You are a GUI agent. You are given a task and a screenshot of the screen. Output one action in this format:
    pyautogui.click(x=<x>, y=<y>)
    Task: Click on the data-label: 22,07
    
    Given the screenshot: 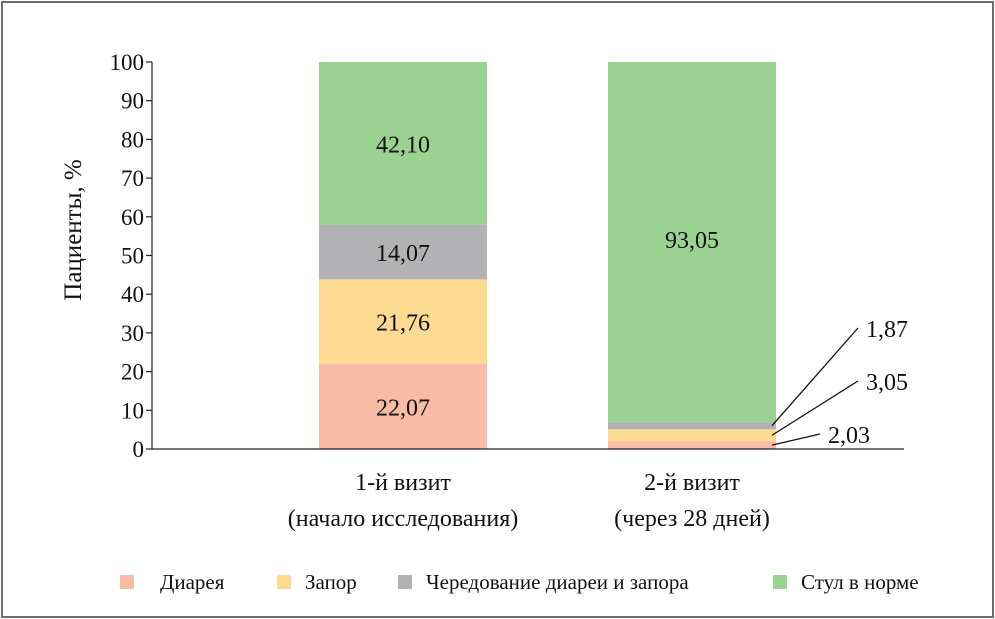 What is the action you would take?
    pyautogui.click(x=403, y=408)
    